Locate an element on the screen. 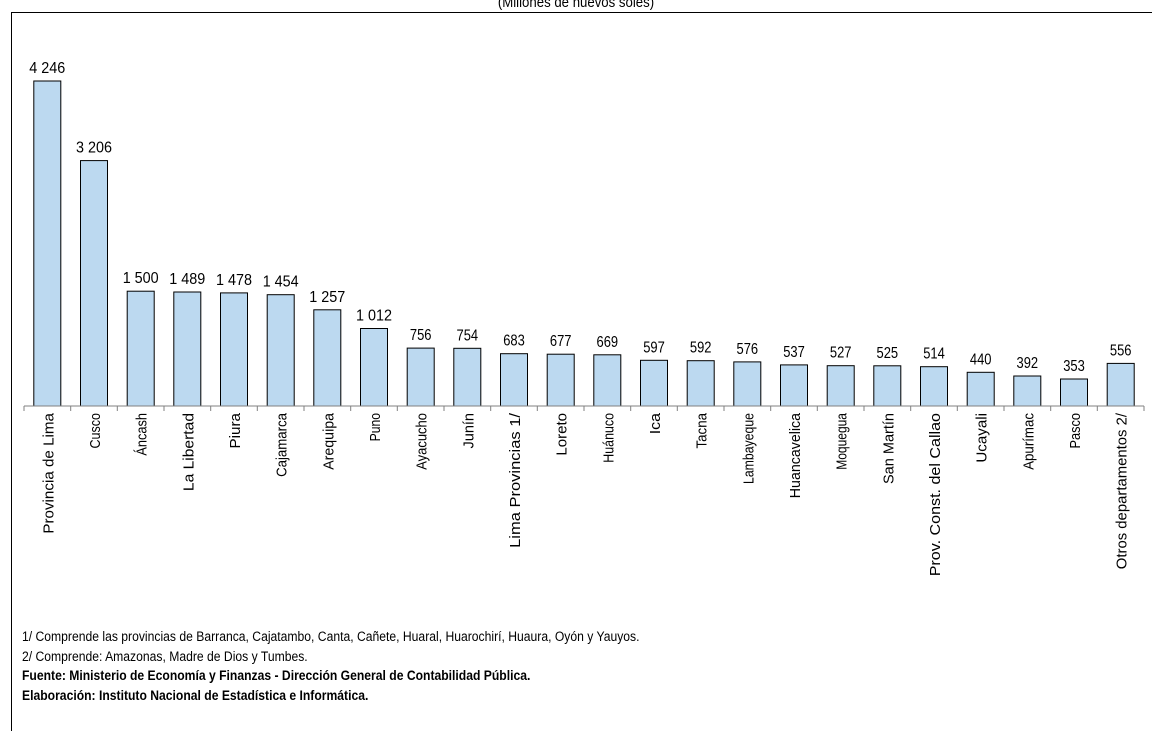  data-label: 1 257 is located at coordinates (327, 297).